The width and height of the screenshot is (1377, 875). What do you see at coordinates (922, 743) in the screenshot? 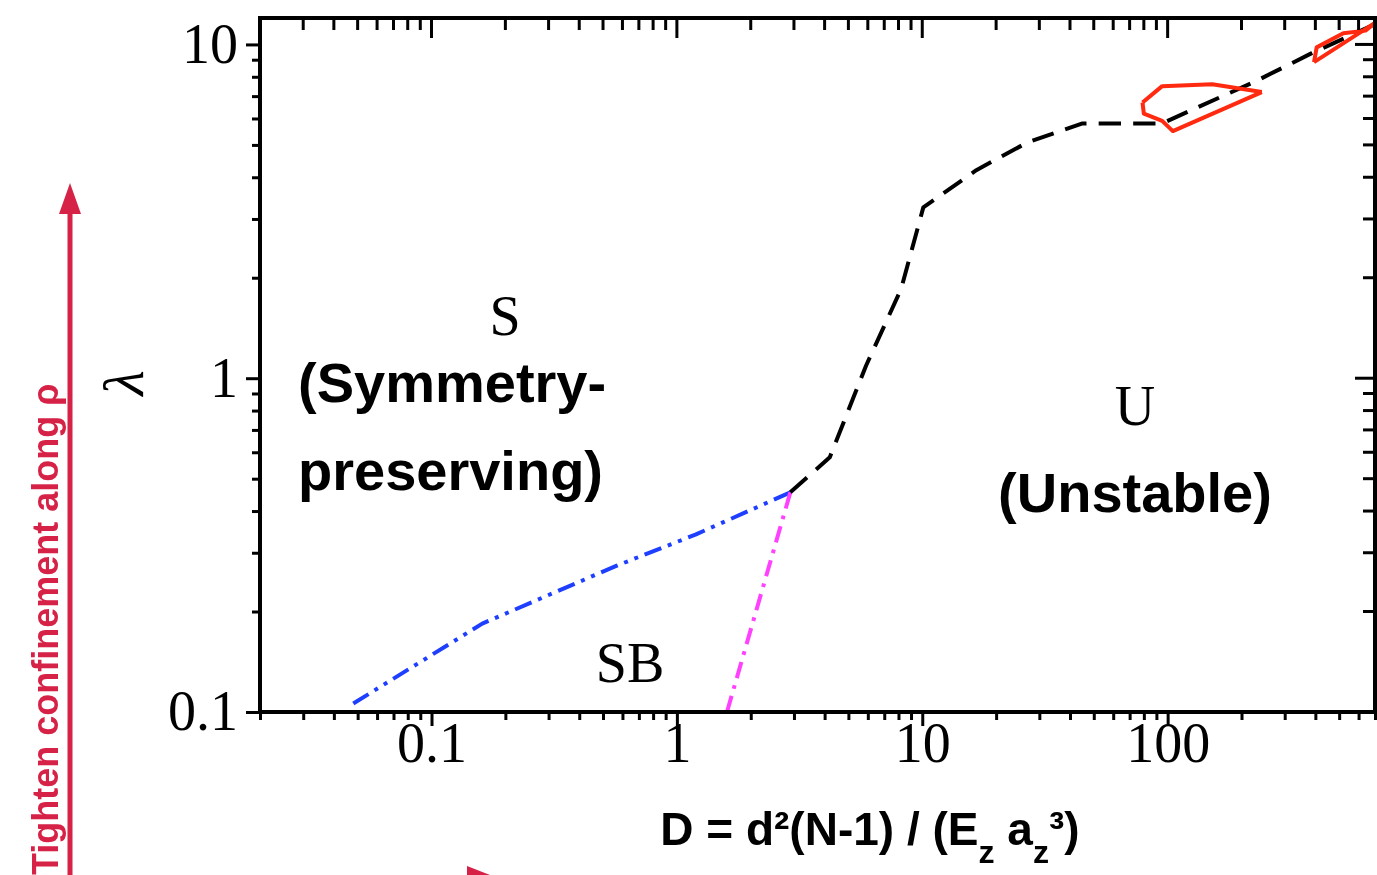
I see `x-tick-label: 10` at bounding box center [922, 743].